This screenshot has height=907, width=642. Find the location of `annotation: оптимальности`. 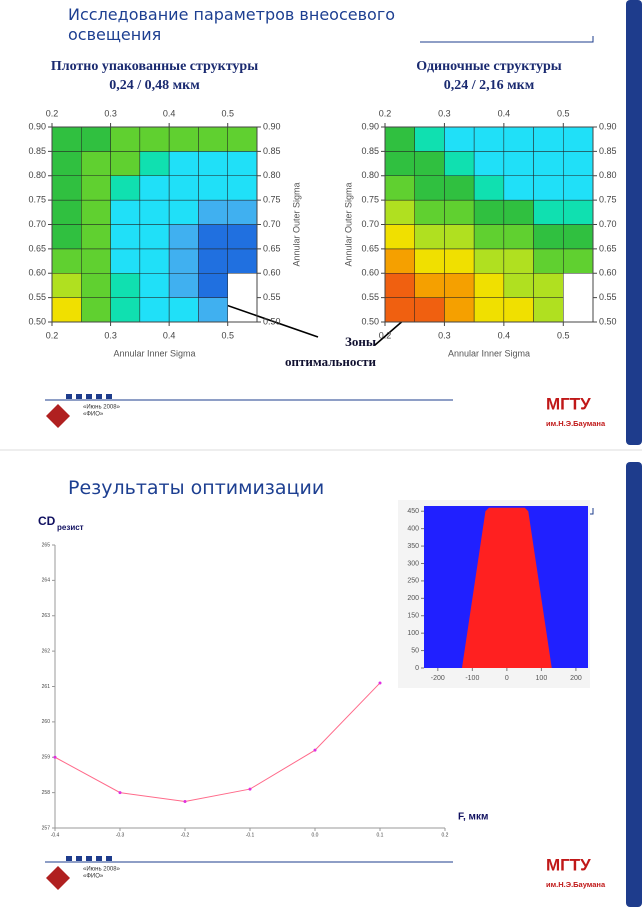

annotation: оптимальности is located at coordinates (331, 361).